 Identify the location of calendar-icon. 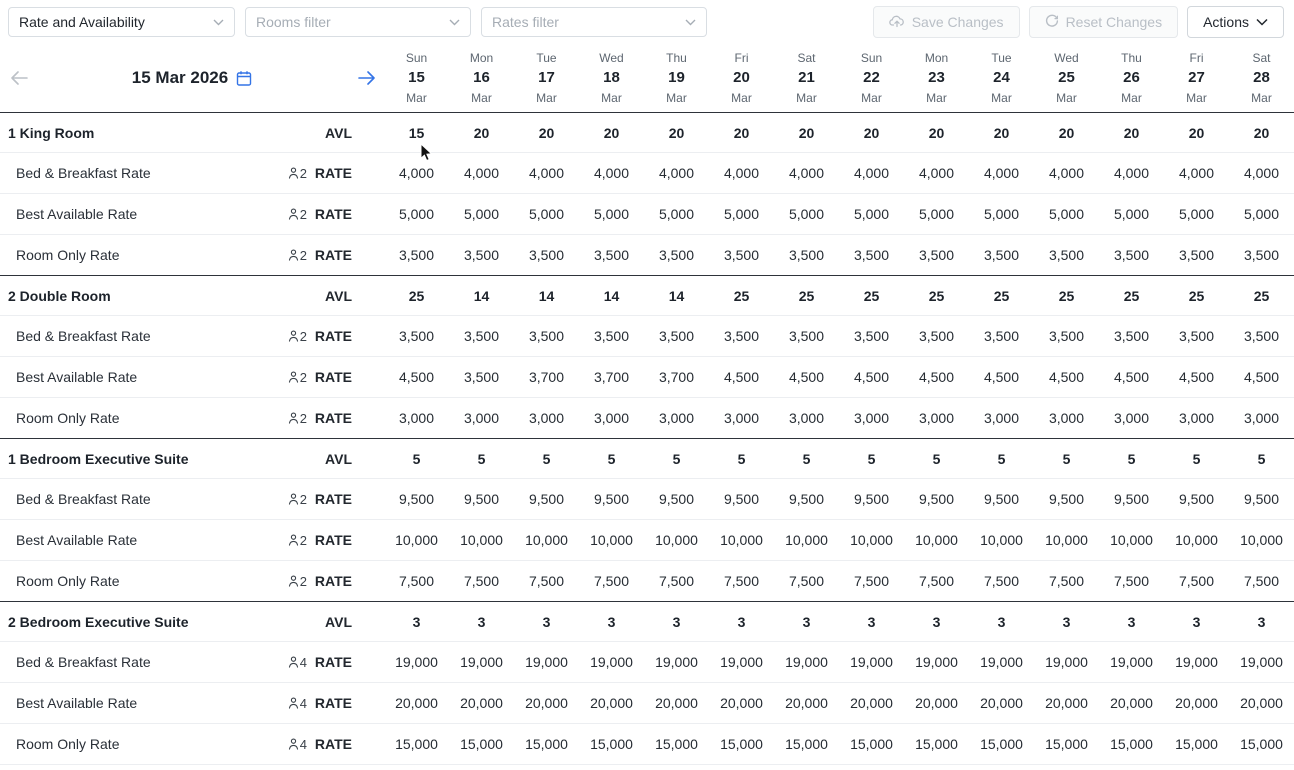
(244, 78).